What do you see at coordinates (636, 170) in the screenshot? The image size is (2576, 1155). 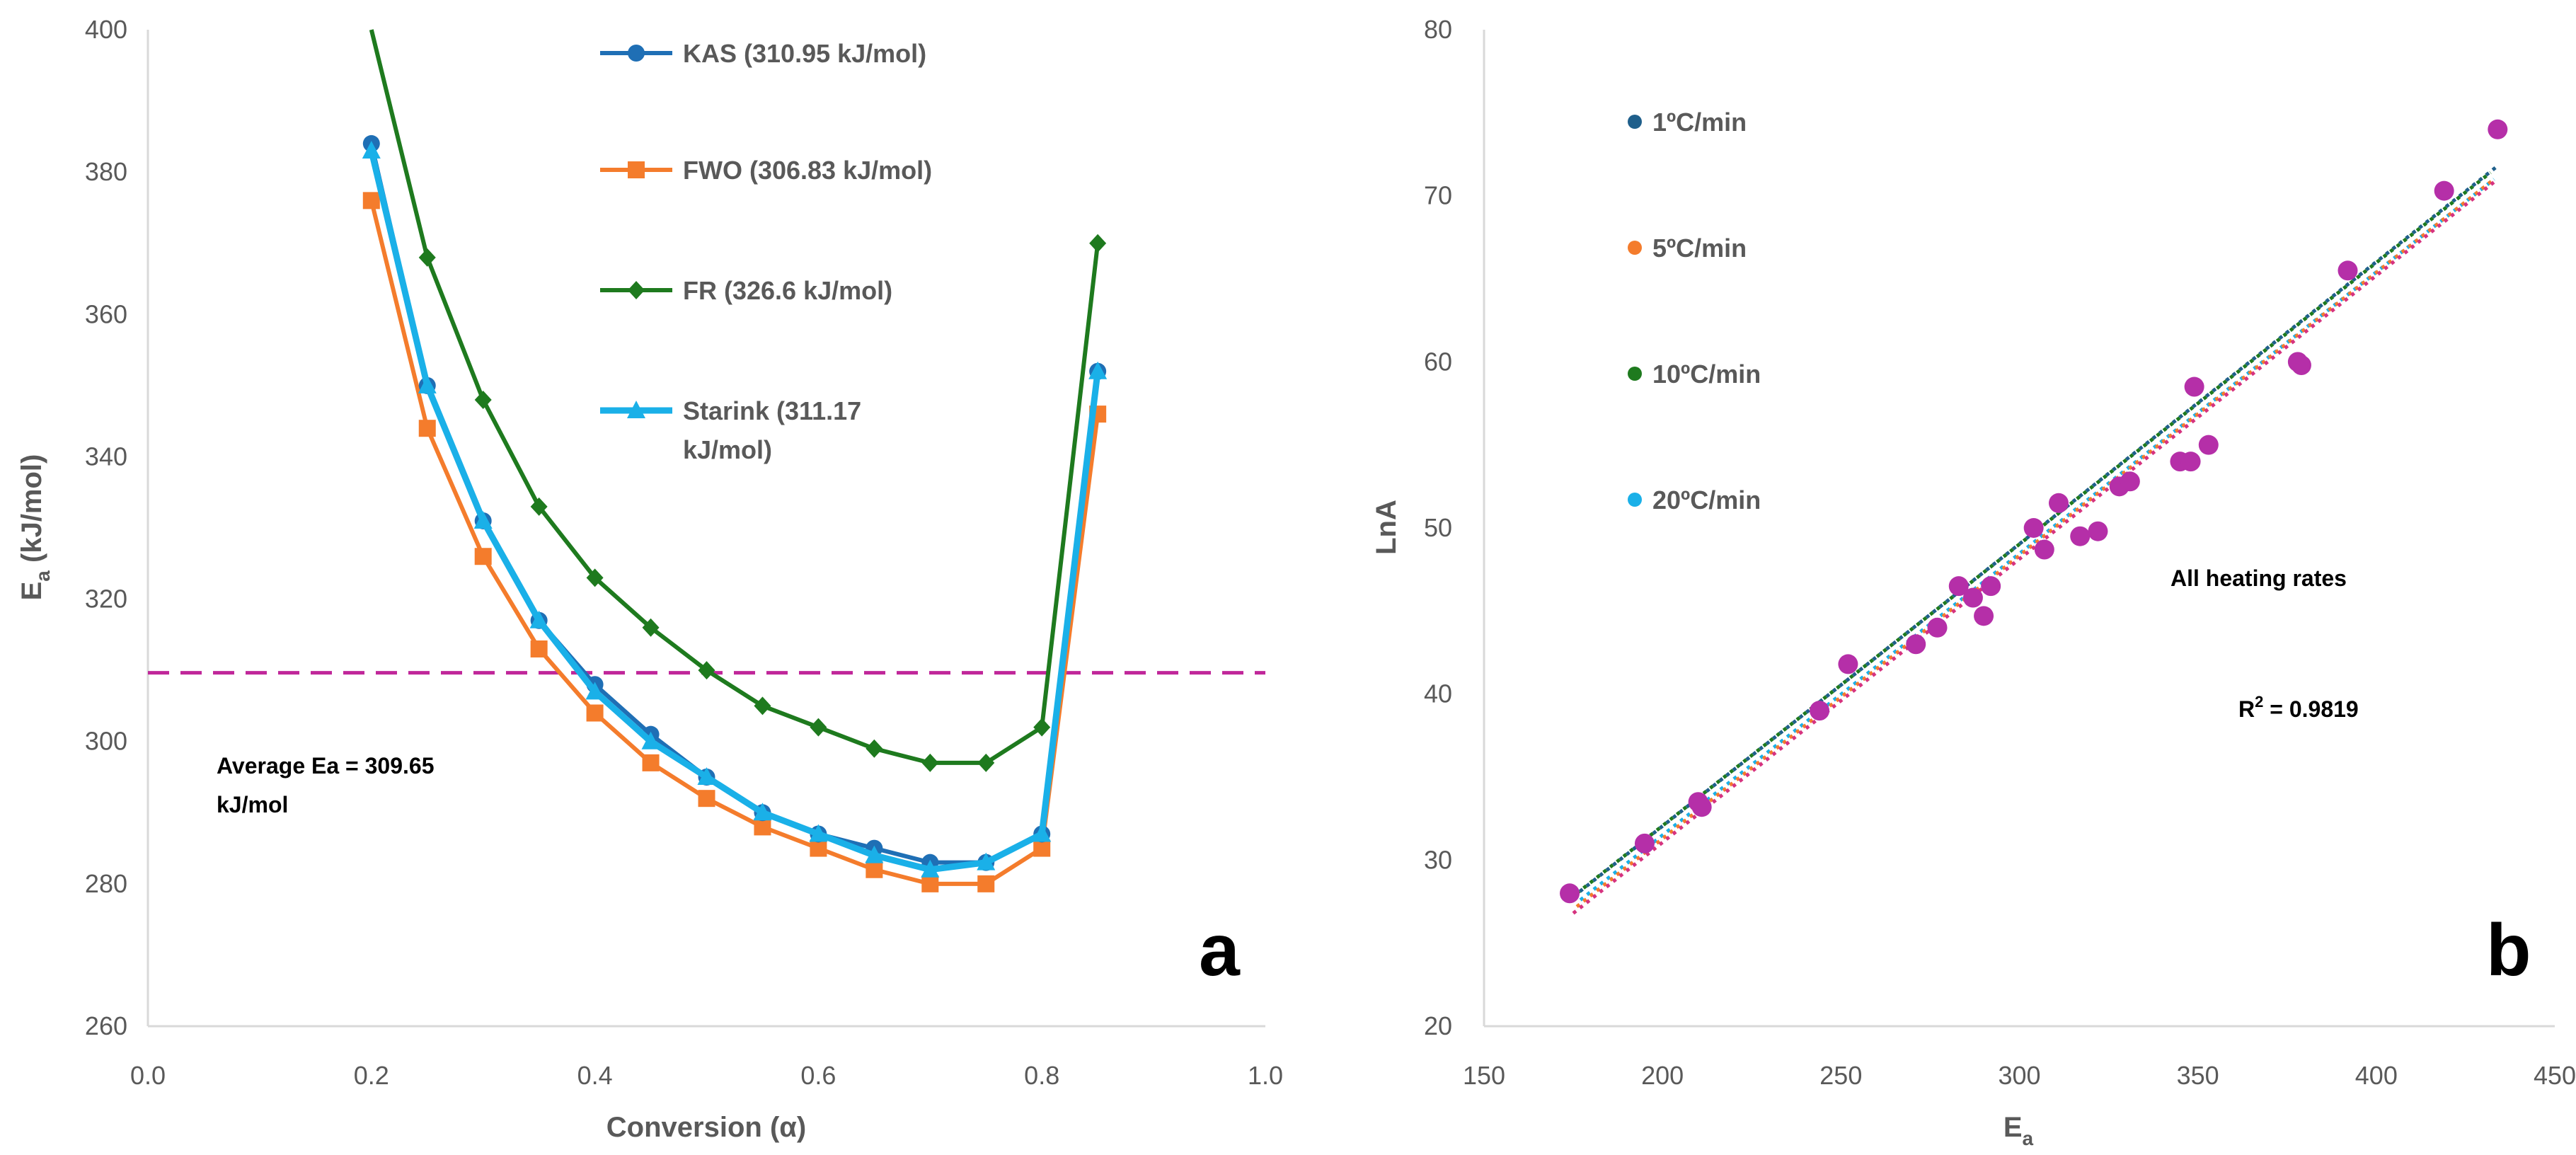 I see `legend-swatch-marker-fwo` at bounding box center [636, 170].